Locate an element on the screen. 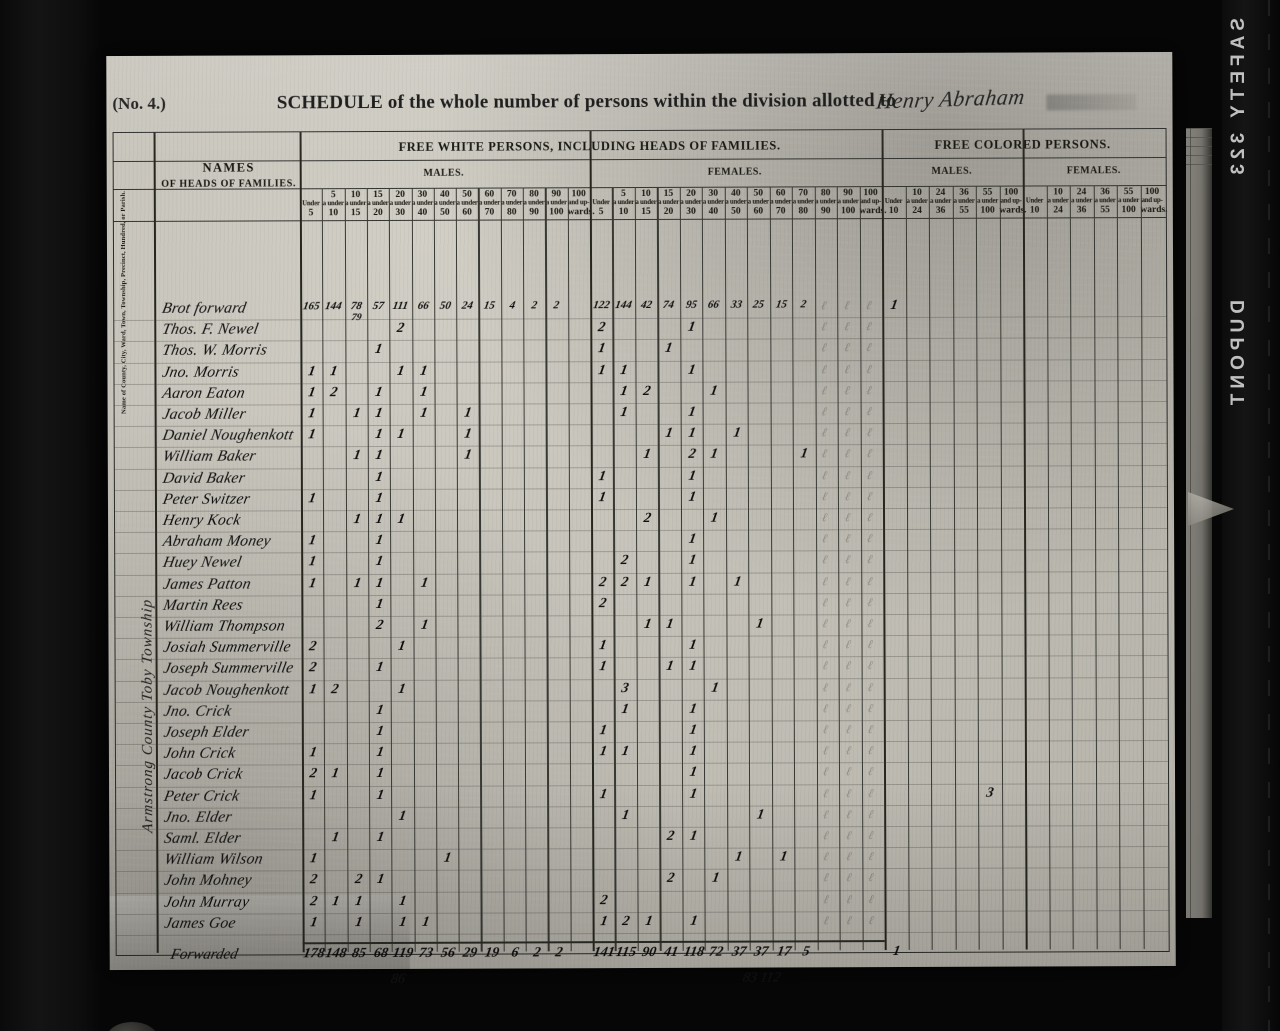 The image size is (1280, 1031). female-subtotal: 83 112 is located at coordinates (761, 978).